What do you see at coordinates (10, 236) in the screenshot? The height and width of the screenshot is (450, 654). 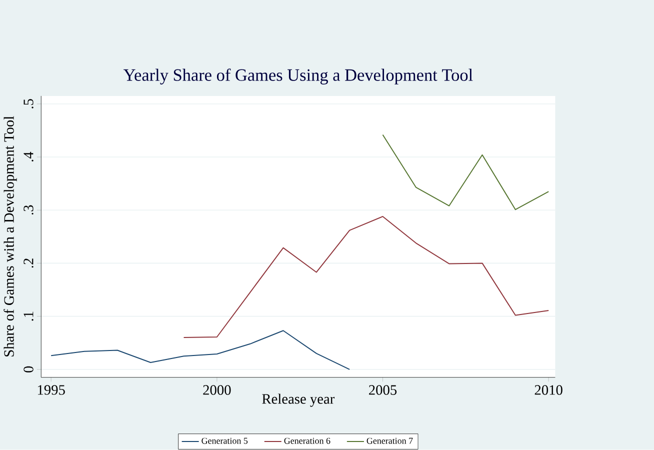 I see `y-axis-title: Share of Games with a Development Tool` at bounding box center [10, 236].